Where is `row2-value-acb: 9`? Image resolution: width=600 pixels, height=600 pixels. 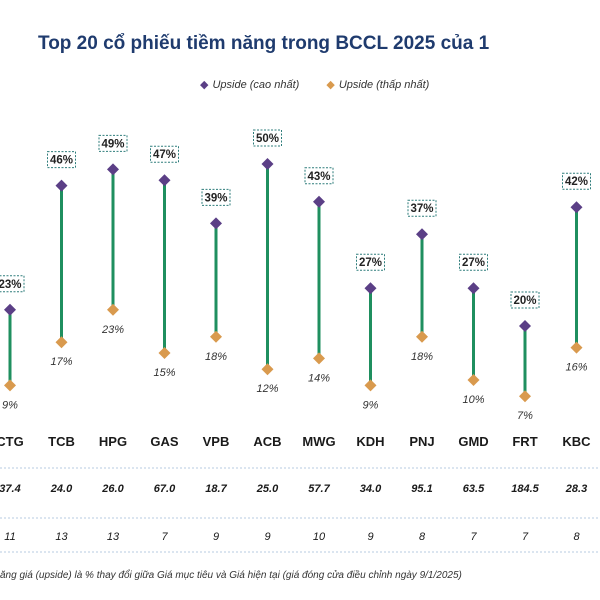
row2-value-acb: 9 is located at coordinates (267, 537).